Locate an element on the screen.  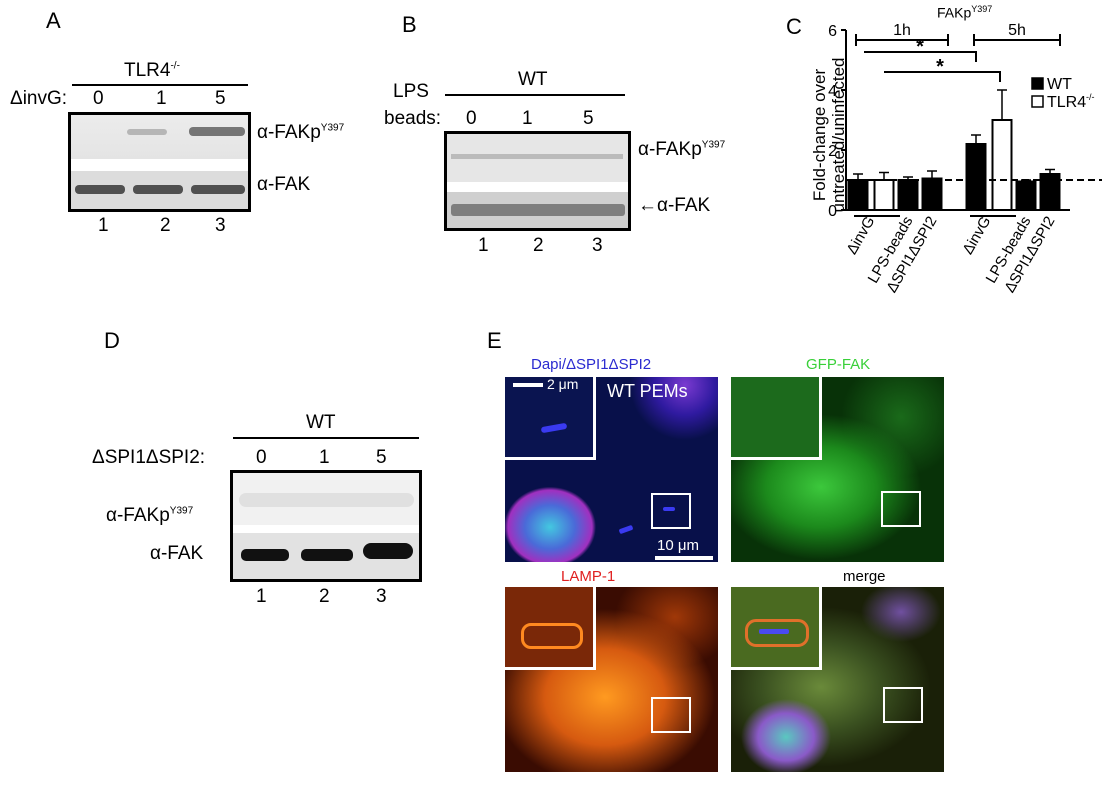
micro-merge-inset is located at coordinates (776, 628).